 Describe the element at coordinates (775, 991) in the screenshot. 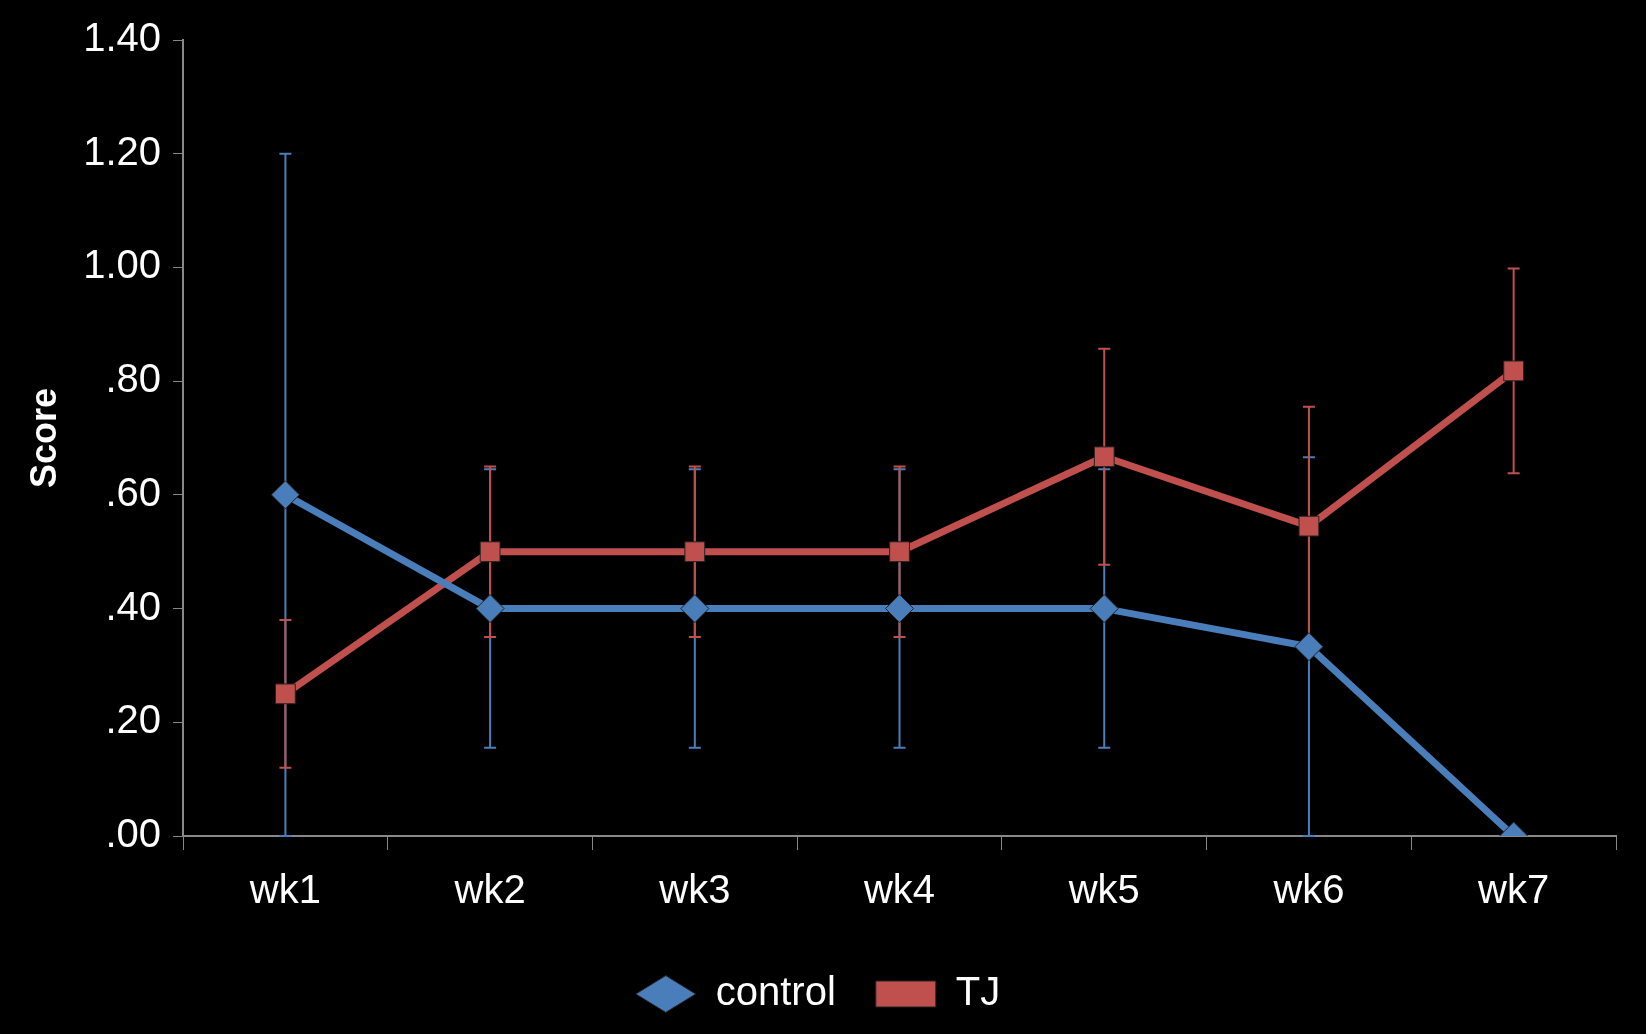

I see `legend-label: control` at that location.